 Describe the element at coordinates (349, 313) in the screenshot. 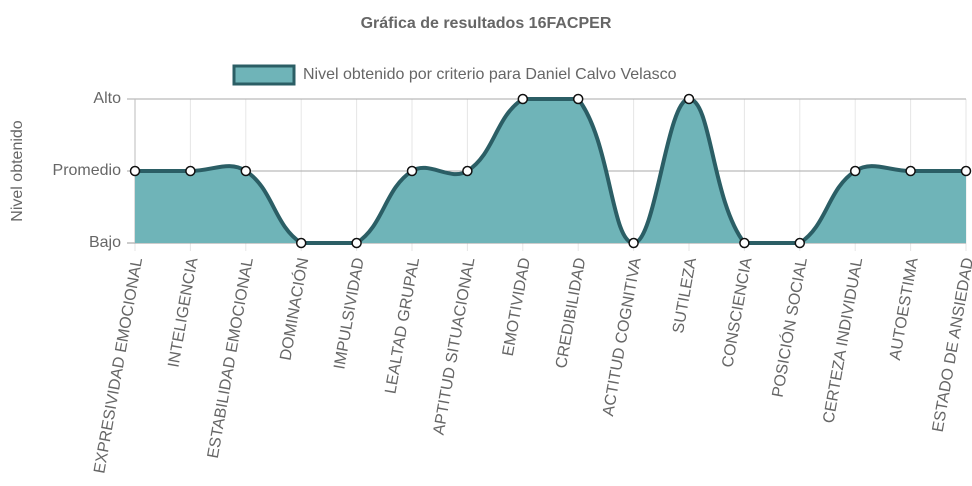

I see `x-tick-label: IMPULSIVIDAD` at that location.